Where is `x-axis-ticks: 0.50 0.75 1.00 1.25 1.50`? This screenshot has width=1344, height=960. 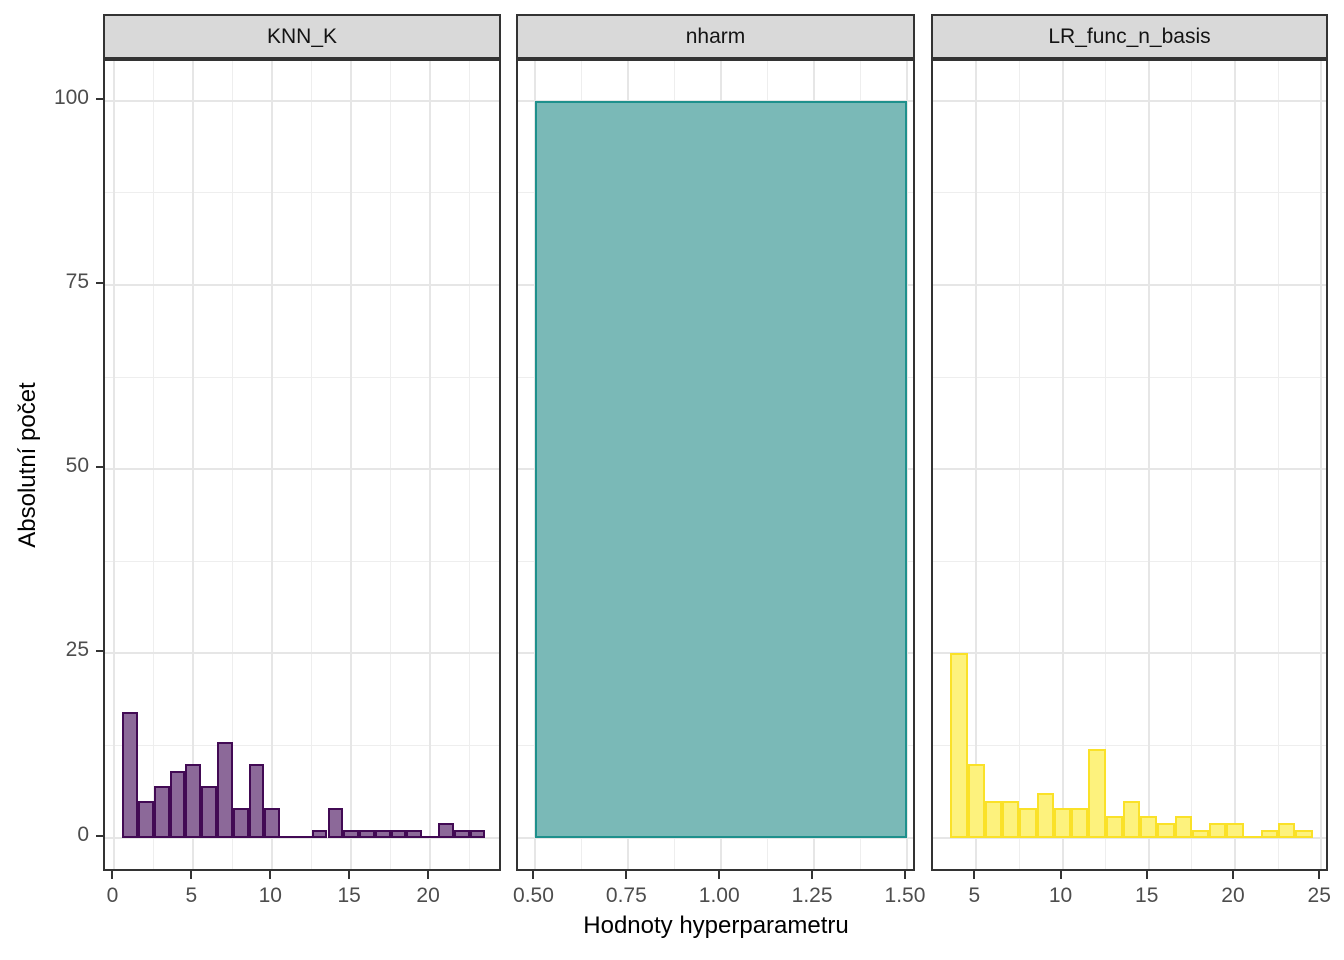
x-axis-ticks: 0.50 0.75 1.00 1.25 1.50 is located at coordinates (719, 901).